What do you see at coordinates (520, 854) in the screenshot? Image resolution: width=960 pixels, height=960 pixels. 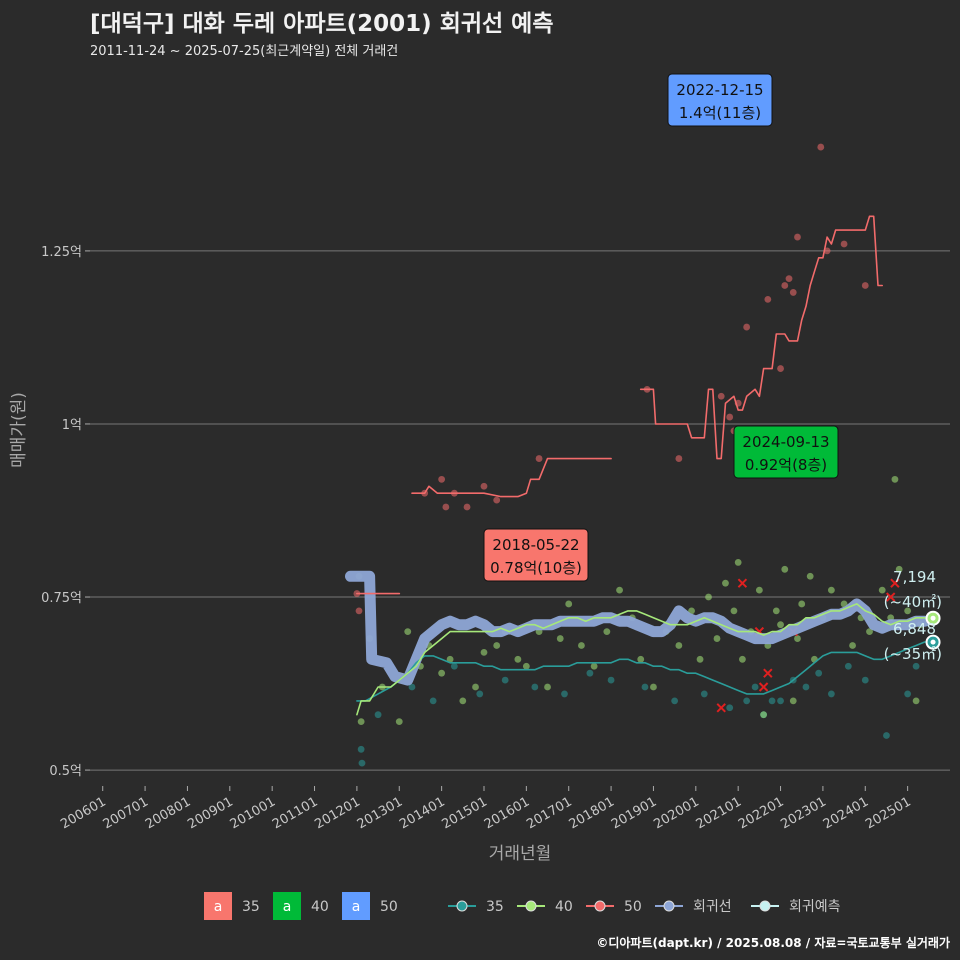 I see `x-axis-label: 거래년월` at bounding box center [520, 854].